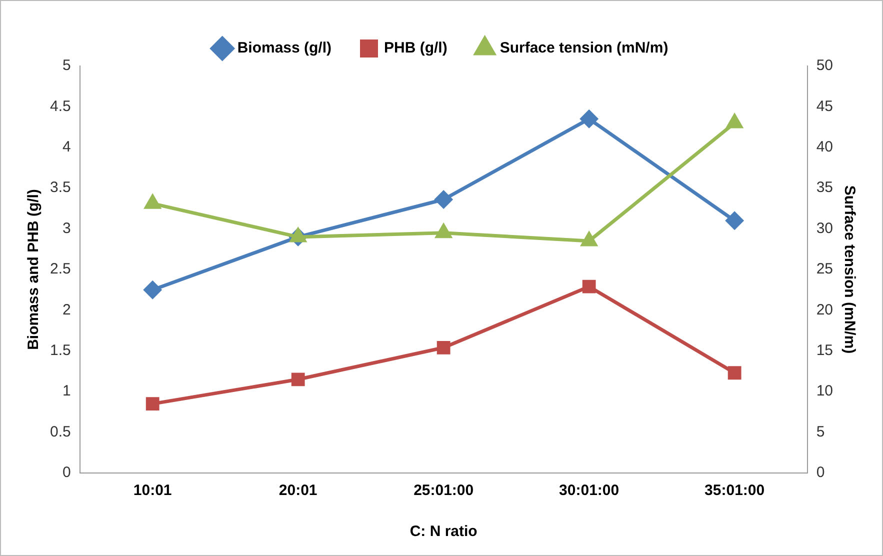 This screenshot has width=883, height=556. I want to click on y-tick-label: 0.5, so click(60, 431).